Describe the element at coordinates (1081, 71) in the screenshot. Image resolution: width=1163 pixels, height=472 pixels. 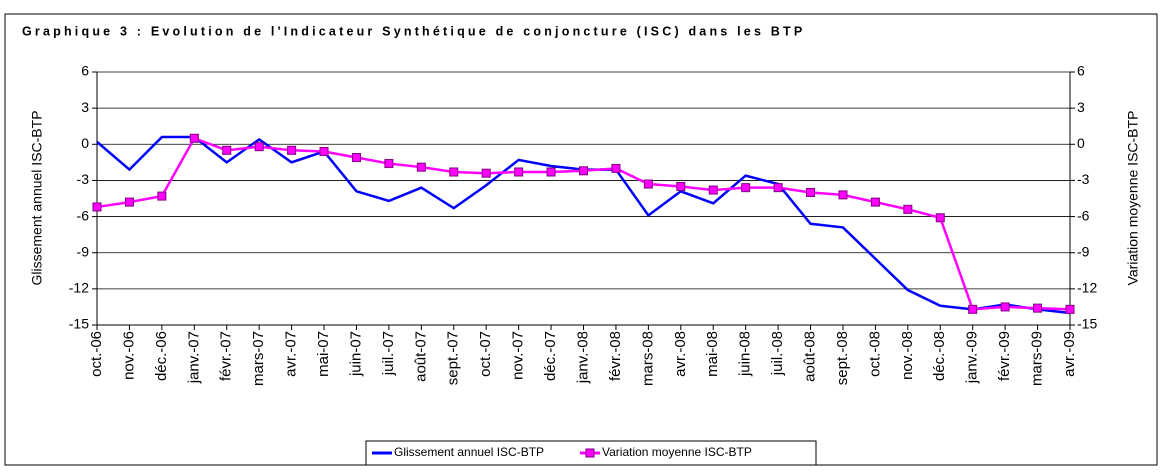
I see `y2-tick-label: 6` at that location.